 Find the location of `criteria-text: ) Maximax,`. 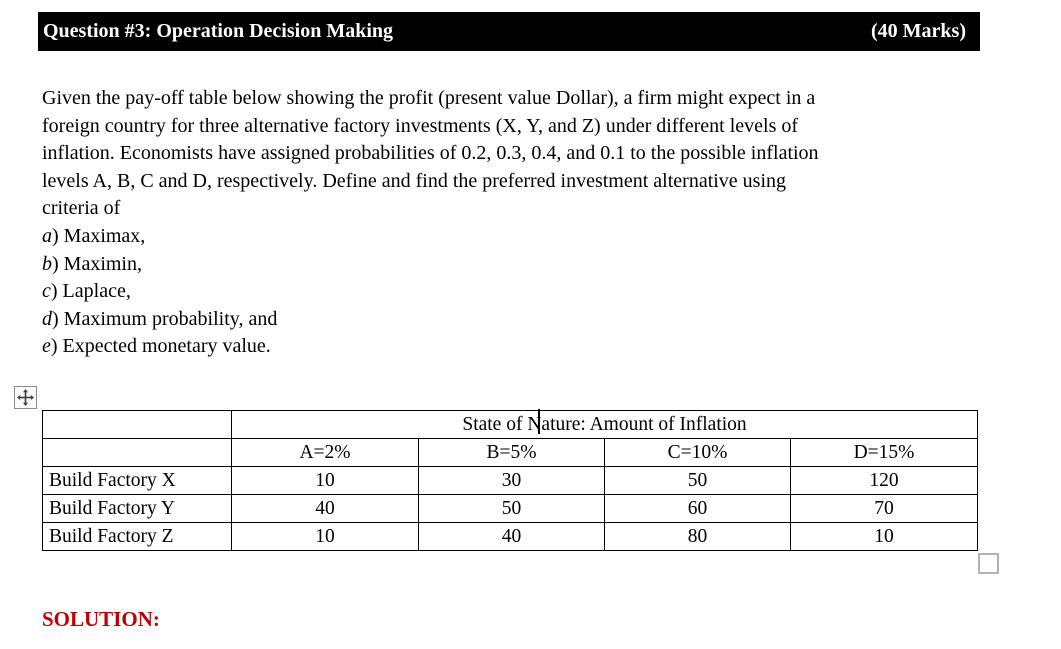

criteria-text: ) Maximax, is located at coordinates (99, 235).